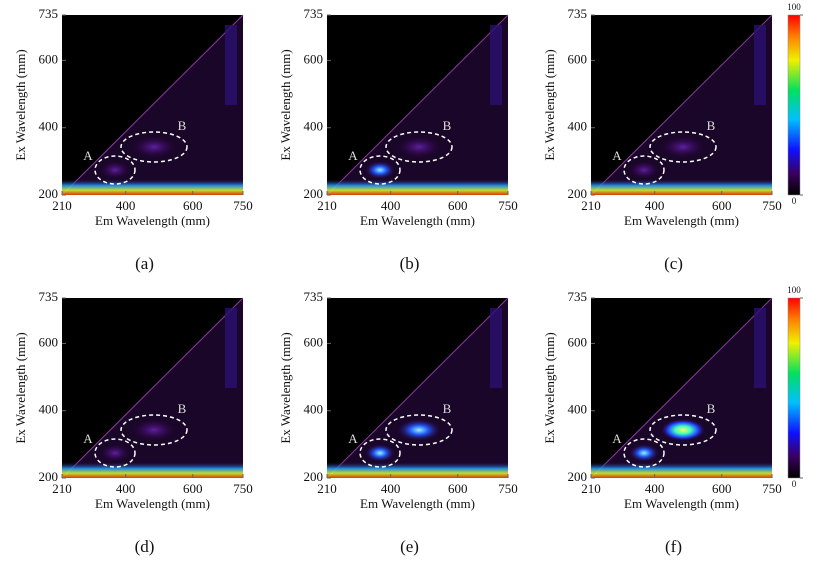 The image size is (825, 568). Describe the element at coordinates (673, 263) in the screenshot. I see `panel-caption: (c)` at that location.